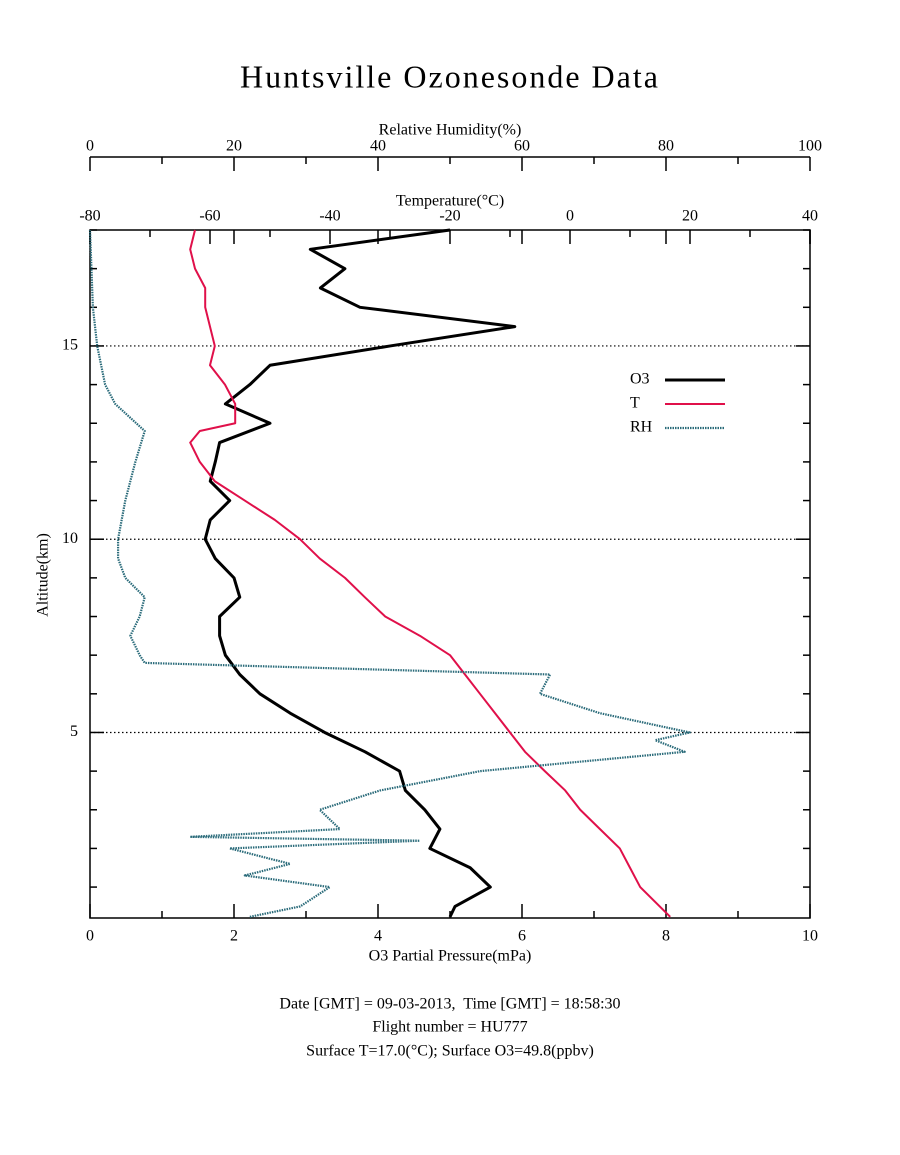 This screenshot has width=900, height=1155. Describe the element at coordinates (449, 1027) in the screenshot. I see `note: Flight number = HU777` at that location.